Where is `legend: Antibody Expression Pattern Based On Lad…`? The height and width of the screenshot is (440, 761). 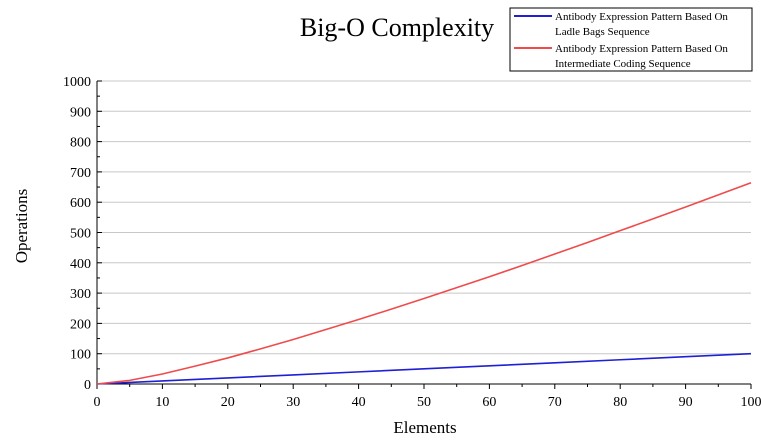 legend: Antibody Expression Pattern Based On Lad… is located at coordinates (631, 39).